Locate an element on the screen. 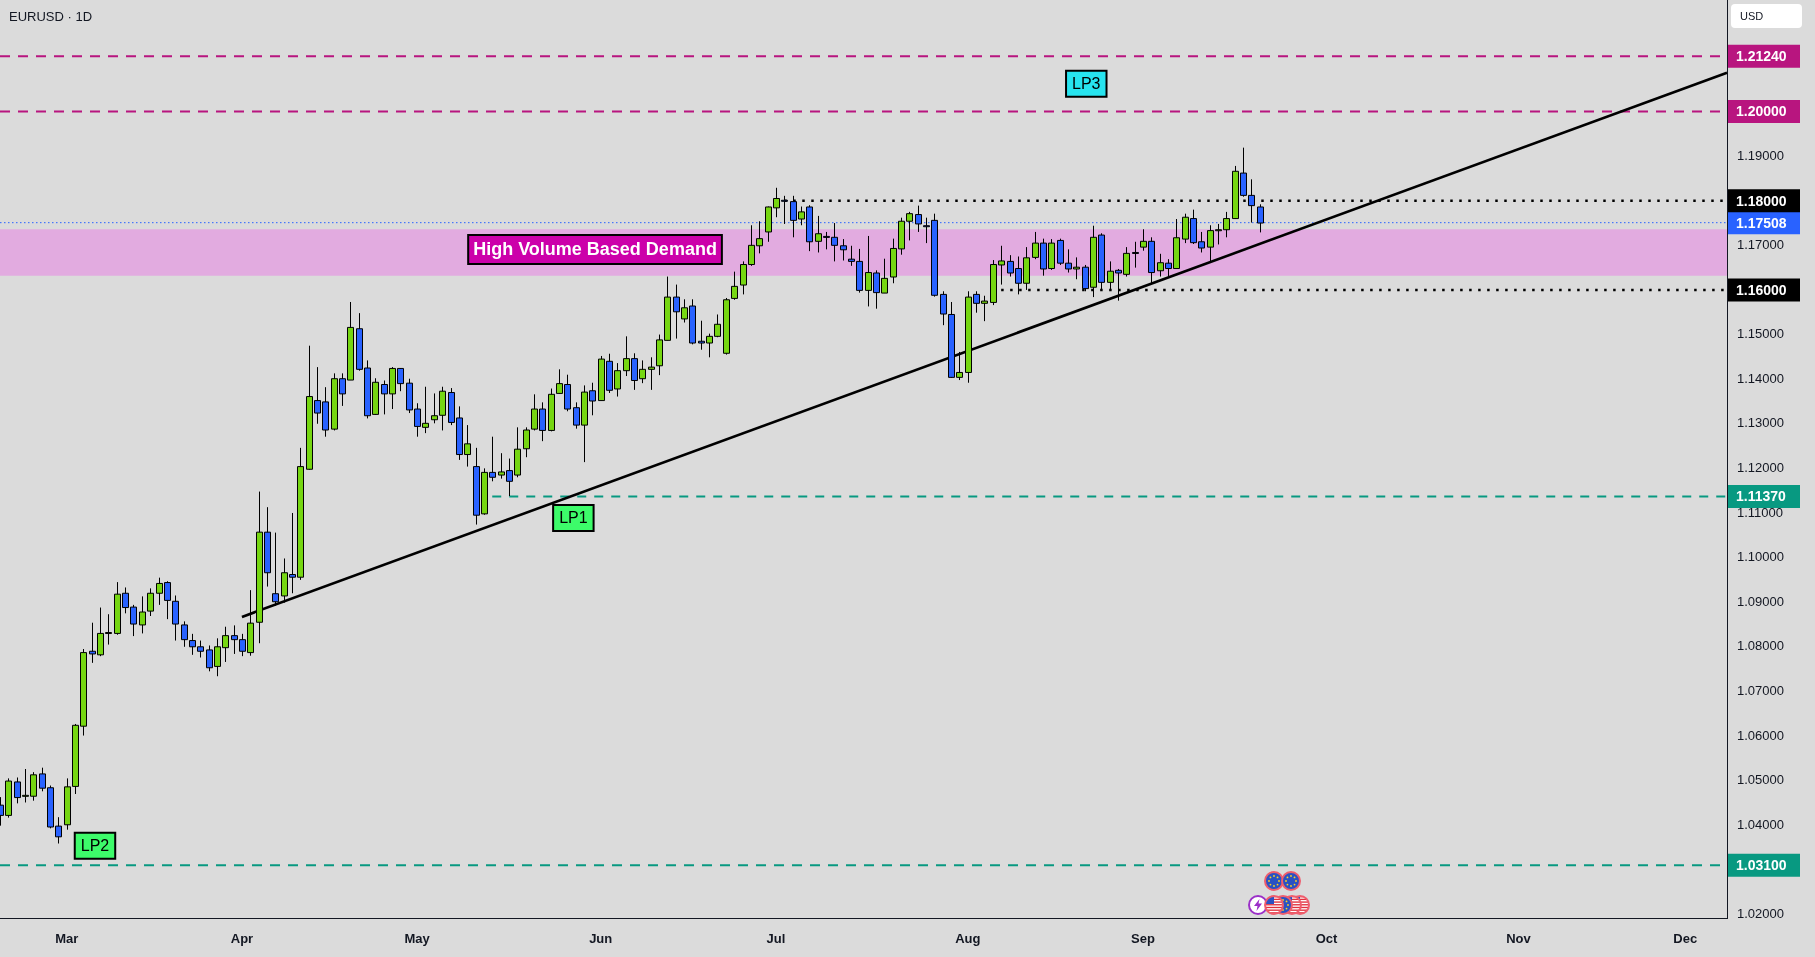 This screenshot has height=957, width=1815. y-tick-label: 1.06000 is located at coordinates (1760, 735).